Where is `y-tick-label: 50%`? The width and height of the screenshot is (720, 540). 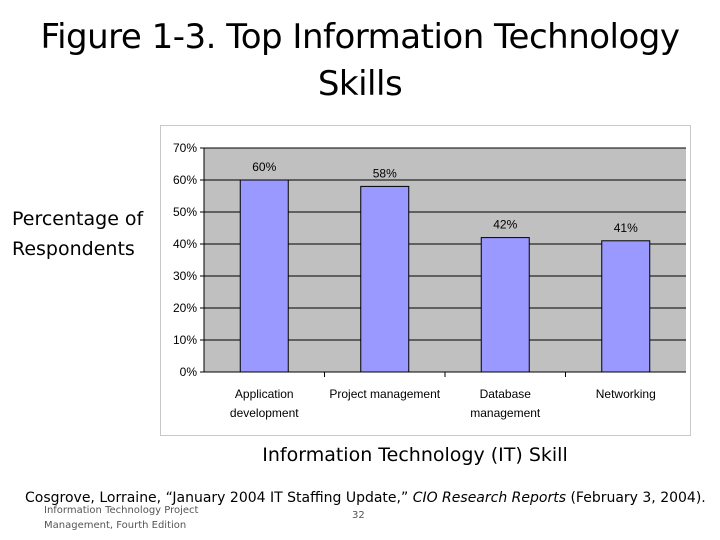 y-tick-label: 50% is located at coordinates (185, 212).